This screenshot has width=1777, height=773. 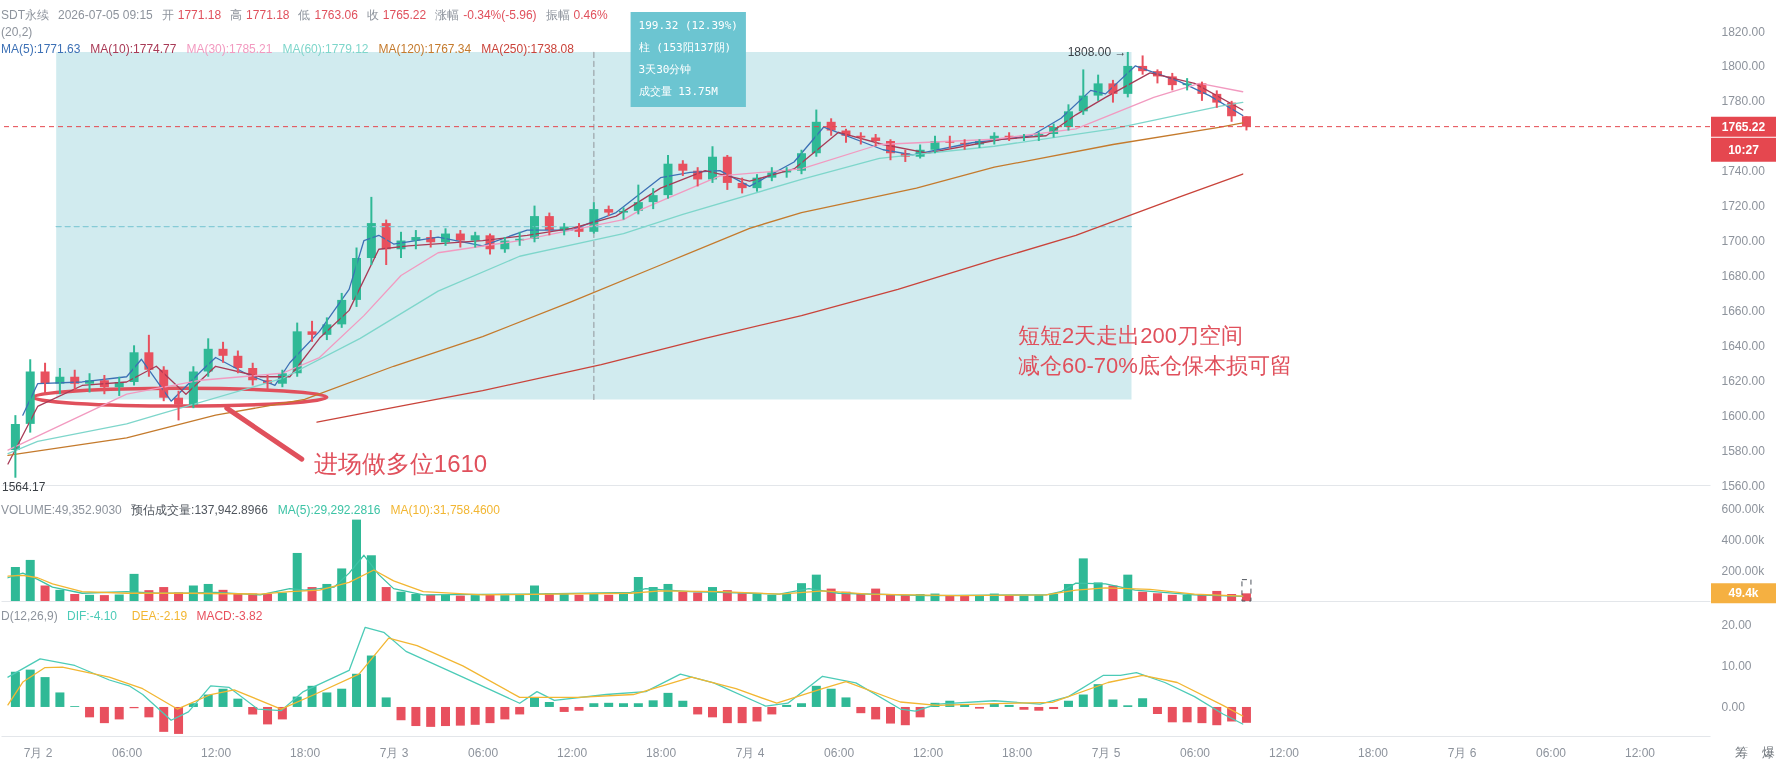 What do you see at coordinates (665, 69) in the screenshot?
I see `annotation: 3天30分钟` at bounding box center [665, 69].